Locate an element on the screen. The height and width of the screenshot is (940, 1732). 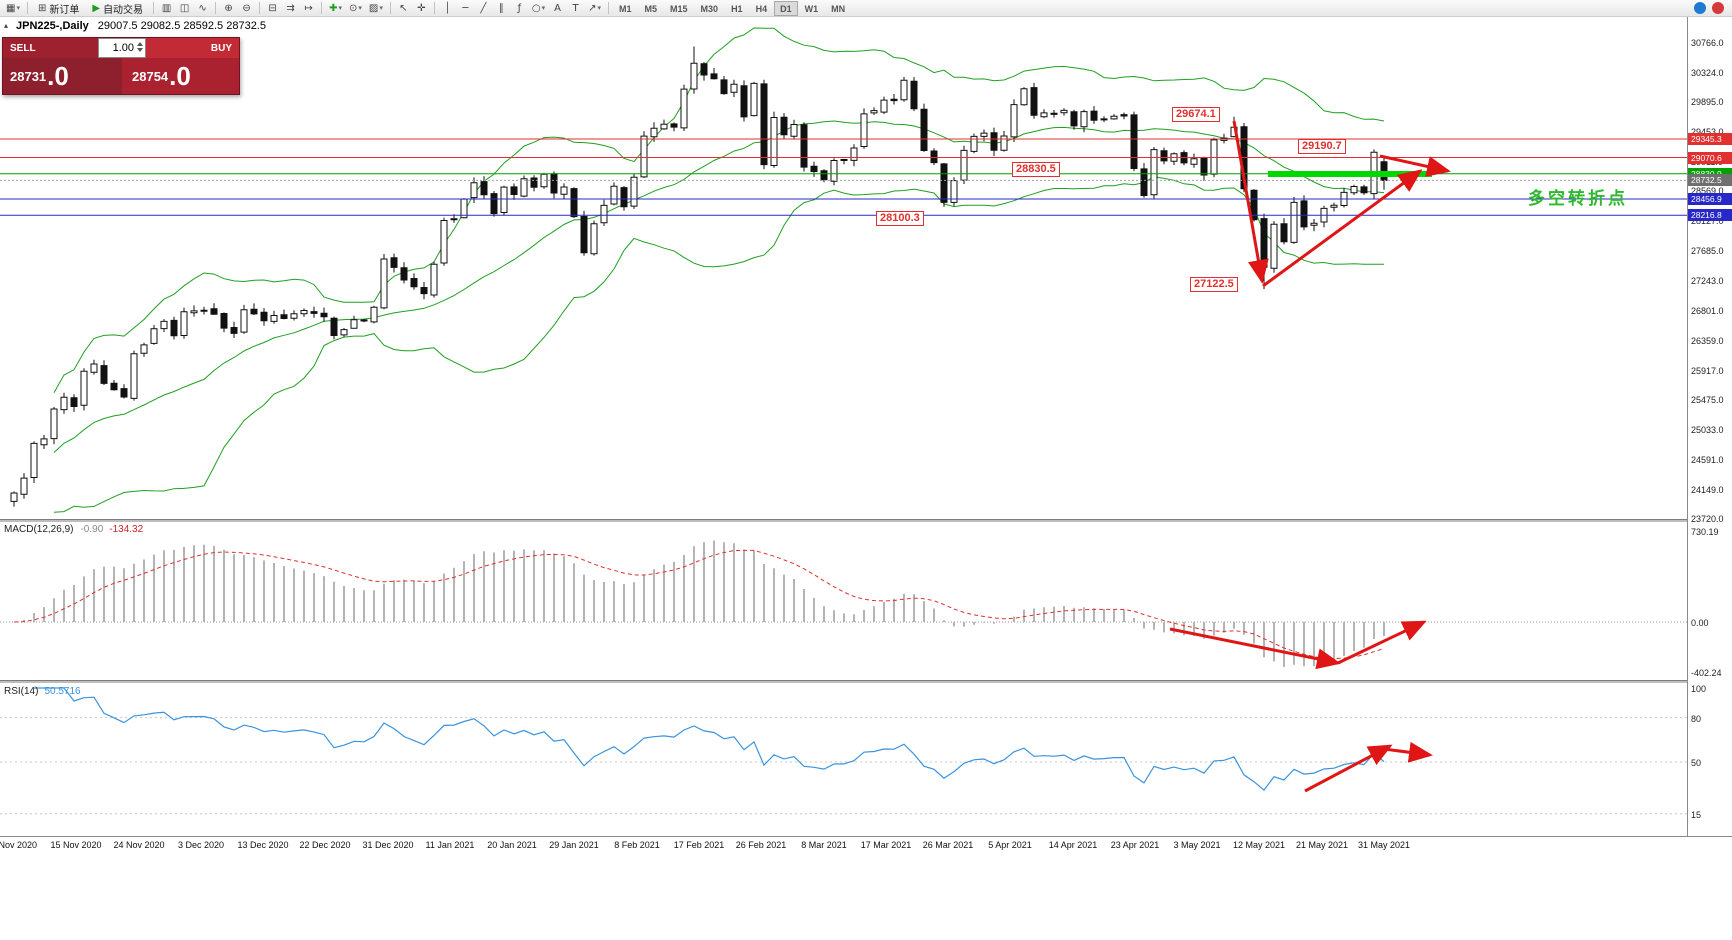
zoom-out-button: ⊖ is located at coordinates (246, 8).